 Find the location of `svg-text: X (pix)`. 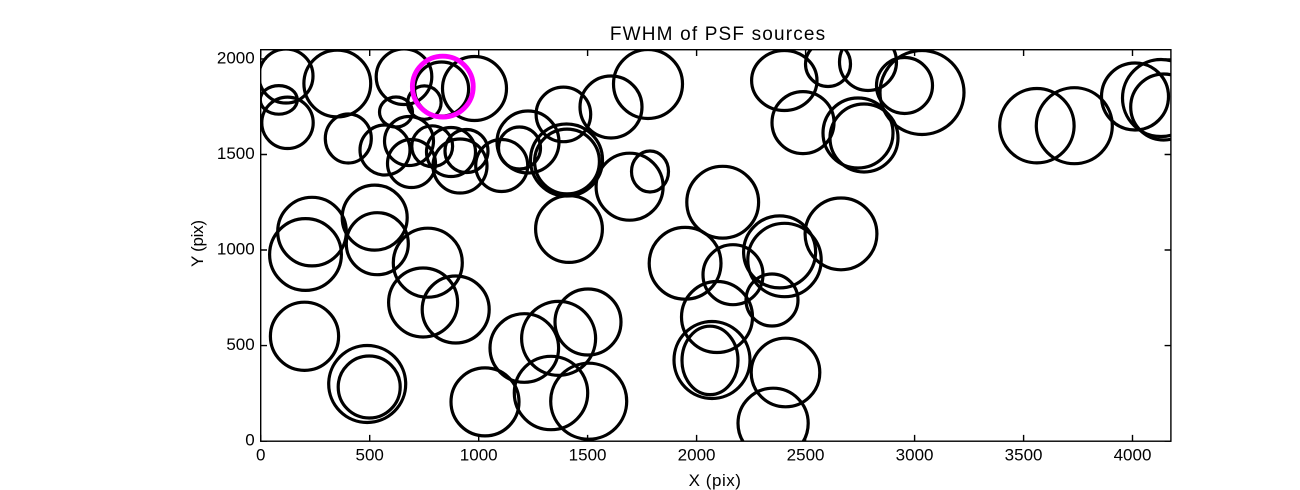

svg-text: X (pix) is located at coordinates (715, 480).